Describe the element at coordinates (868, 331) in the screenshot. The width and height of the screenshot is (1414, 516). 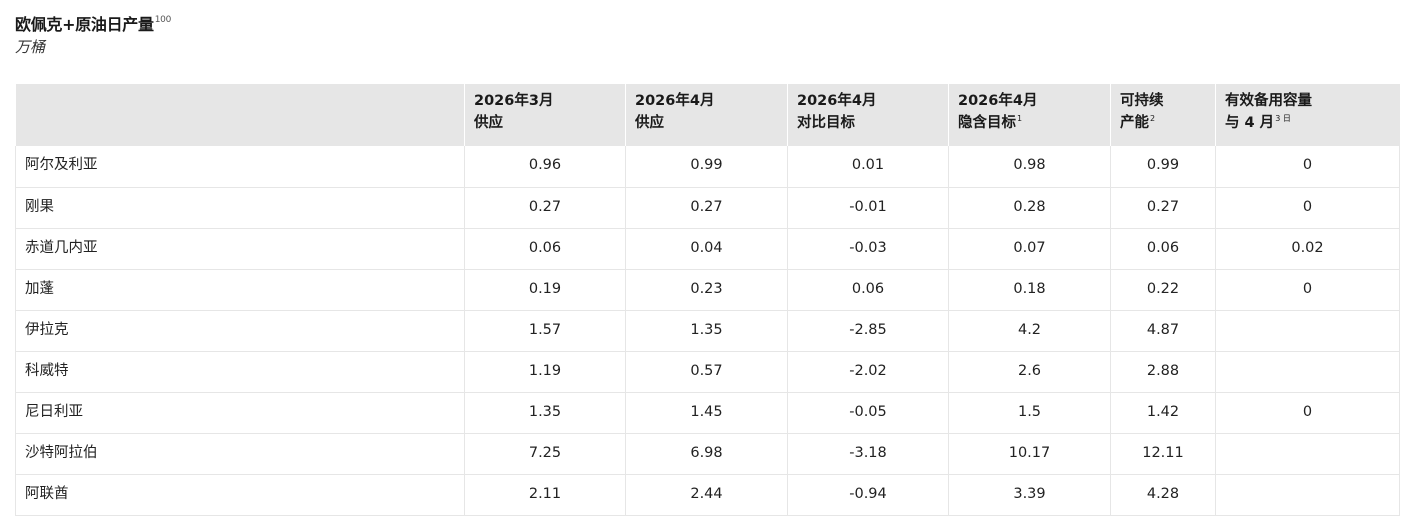
I see `cell-vs-target: -2.85` at that location.